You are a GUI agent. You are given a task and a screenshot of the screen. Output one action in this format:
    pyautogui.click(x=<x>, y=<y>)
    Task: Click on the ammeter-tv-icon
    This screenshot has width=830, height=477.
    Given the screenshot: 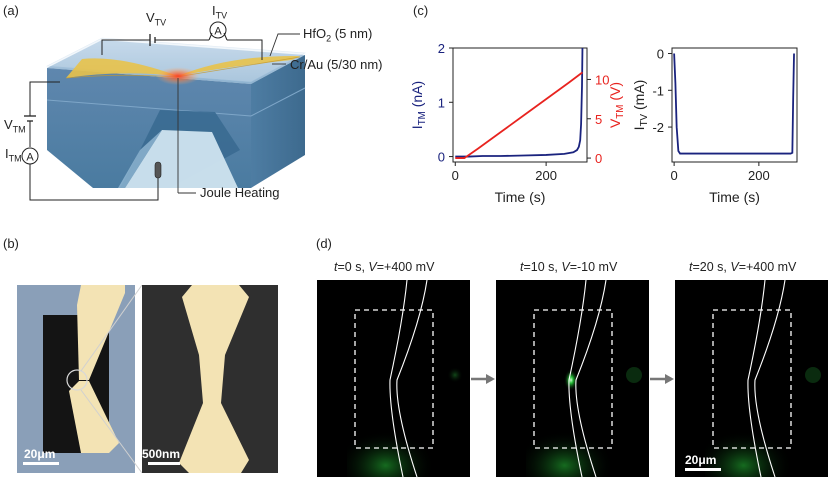 What is the action you would take?
    pyautogui.click(x=218, y=30)
    